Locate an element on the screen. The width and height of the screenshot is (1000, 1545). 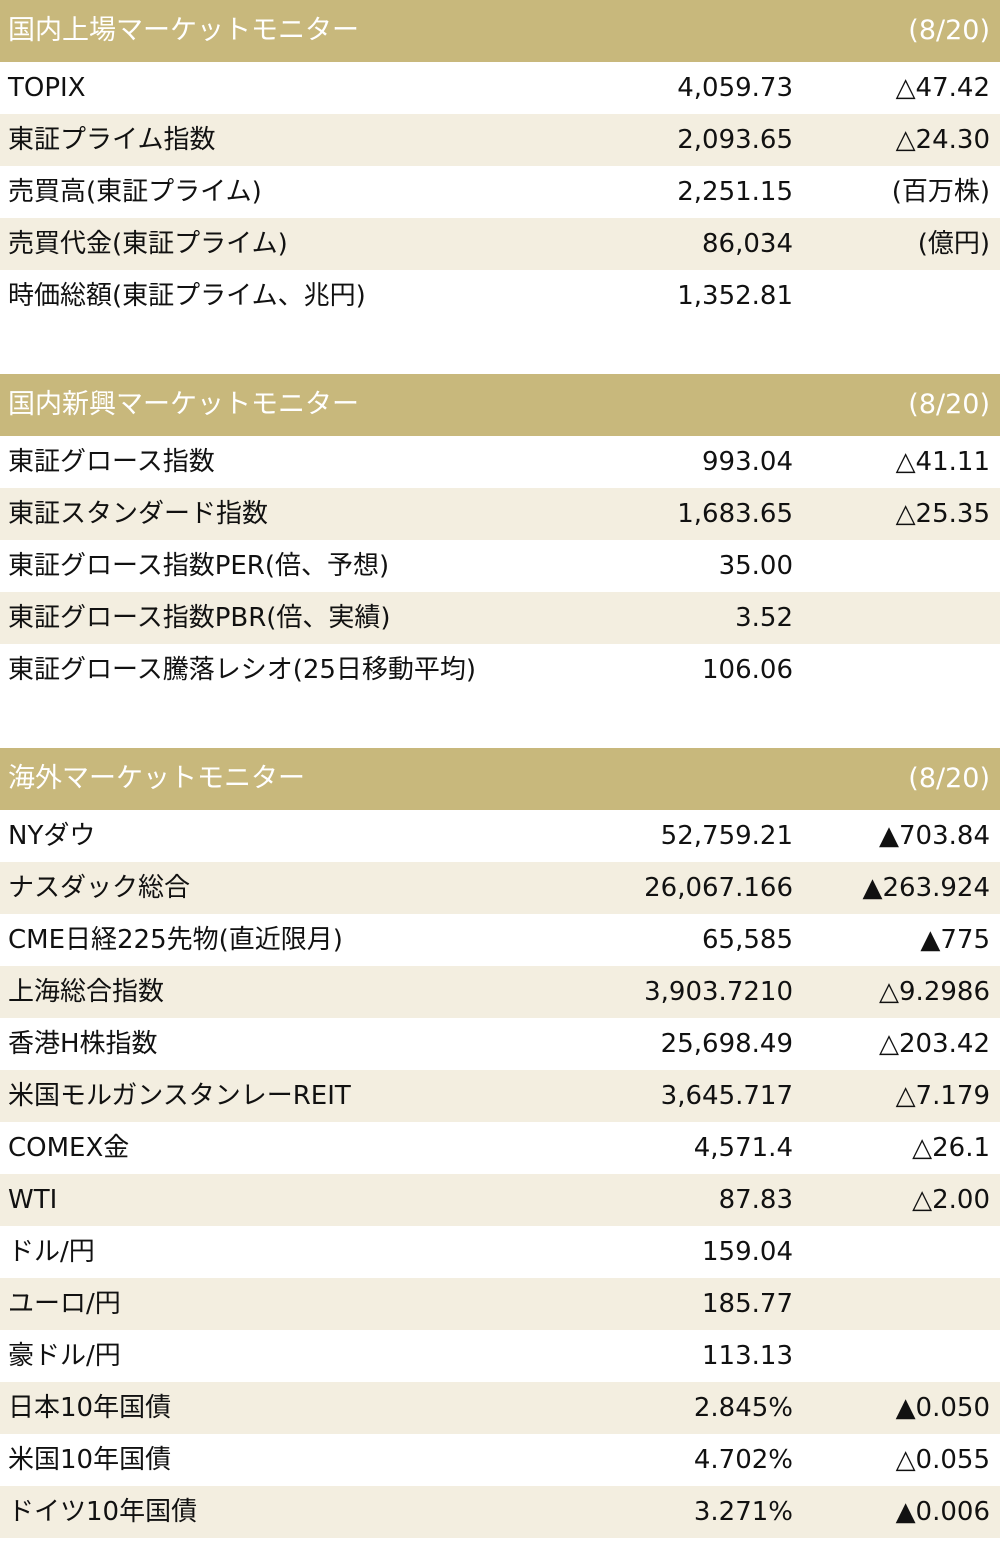
row-change: △7.179 is located at coordinates (942, 1096).